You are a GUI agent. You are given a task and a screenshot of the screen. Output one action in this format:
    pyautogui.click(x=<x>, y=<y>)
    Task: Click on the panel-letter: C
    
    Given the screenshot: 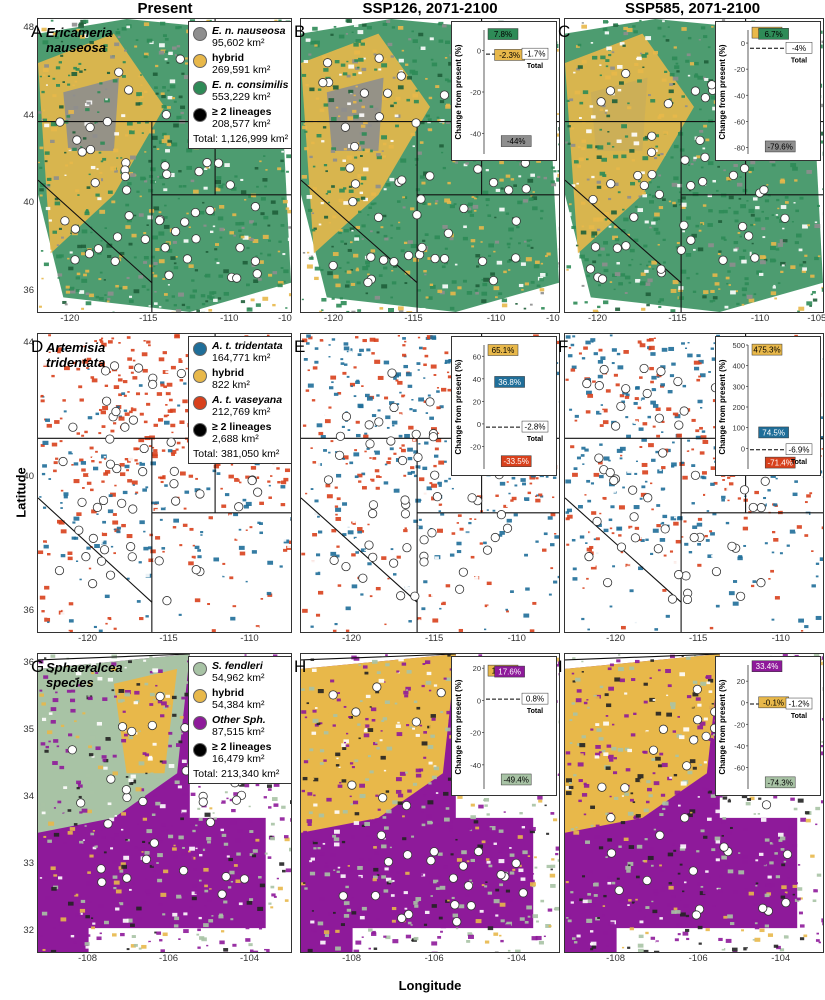 What is the action you would take?
    pyautogui.click(x=564, y=31)
    